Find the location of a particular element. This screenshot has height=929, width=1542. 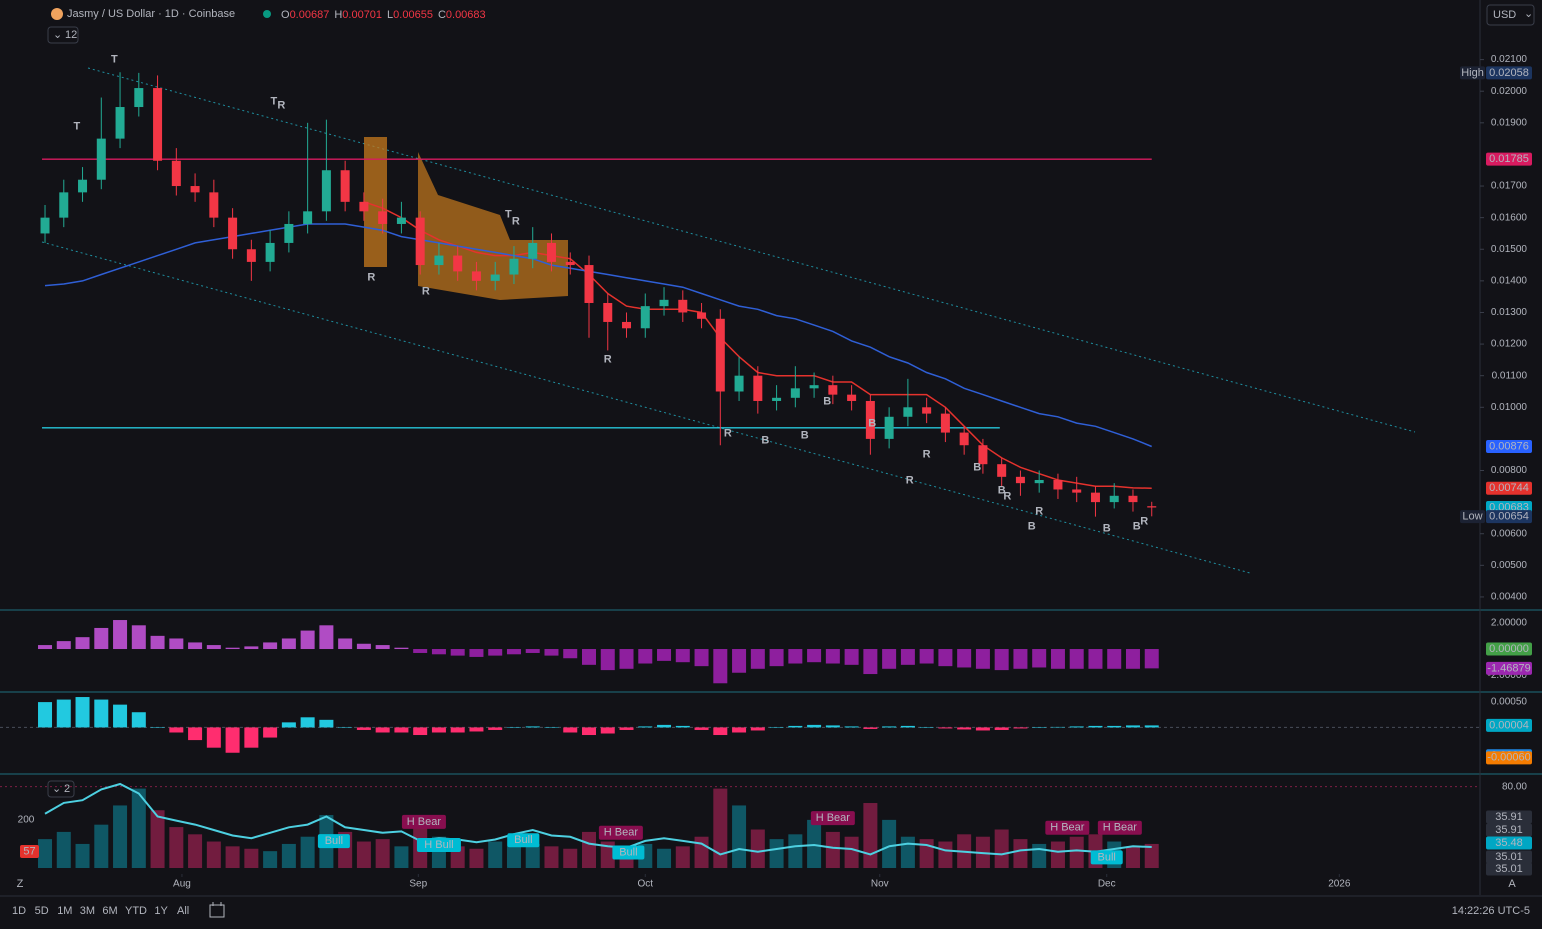

date-range-icon is located at coordinates (217, 910).